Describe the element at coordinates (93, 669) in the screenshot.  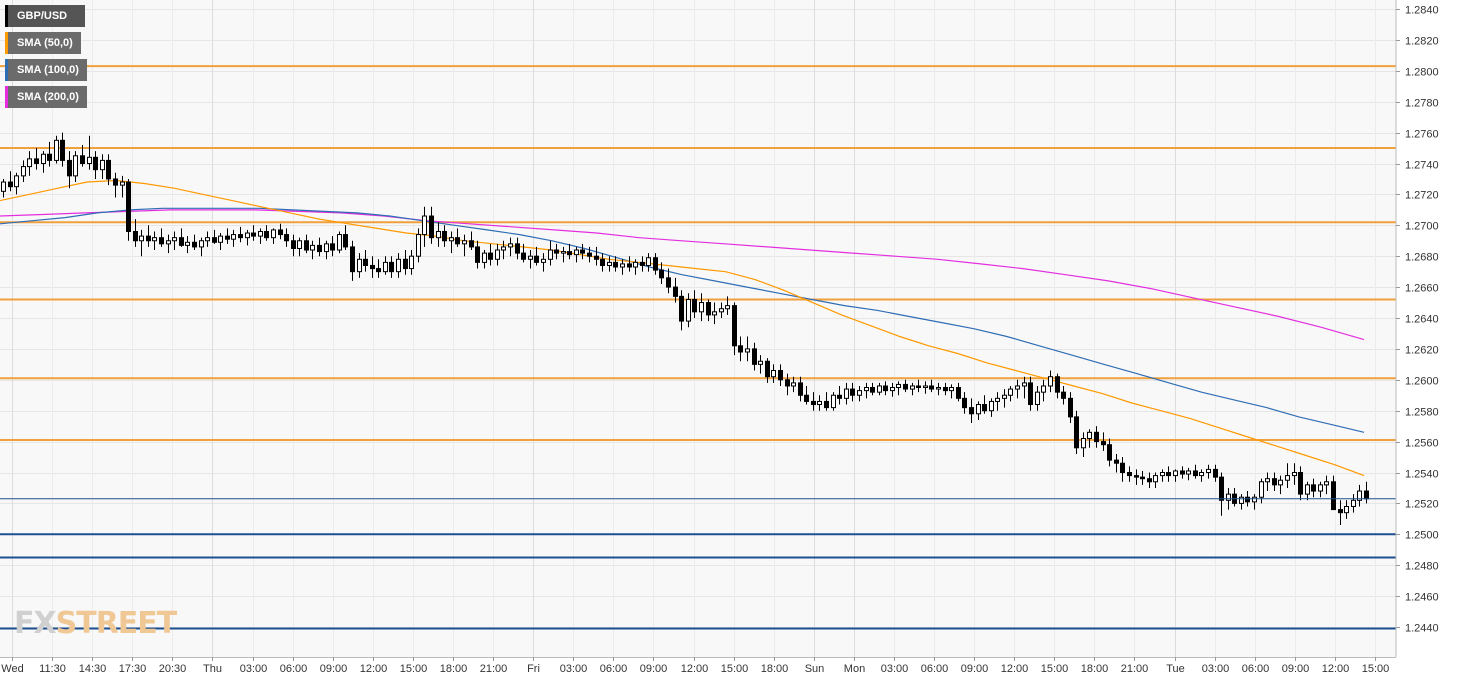
I see `x-tick-label: 14:30` at that location.